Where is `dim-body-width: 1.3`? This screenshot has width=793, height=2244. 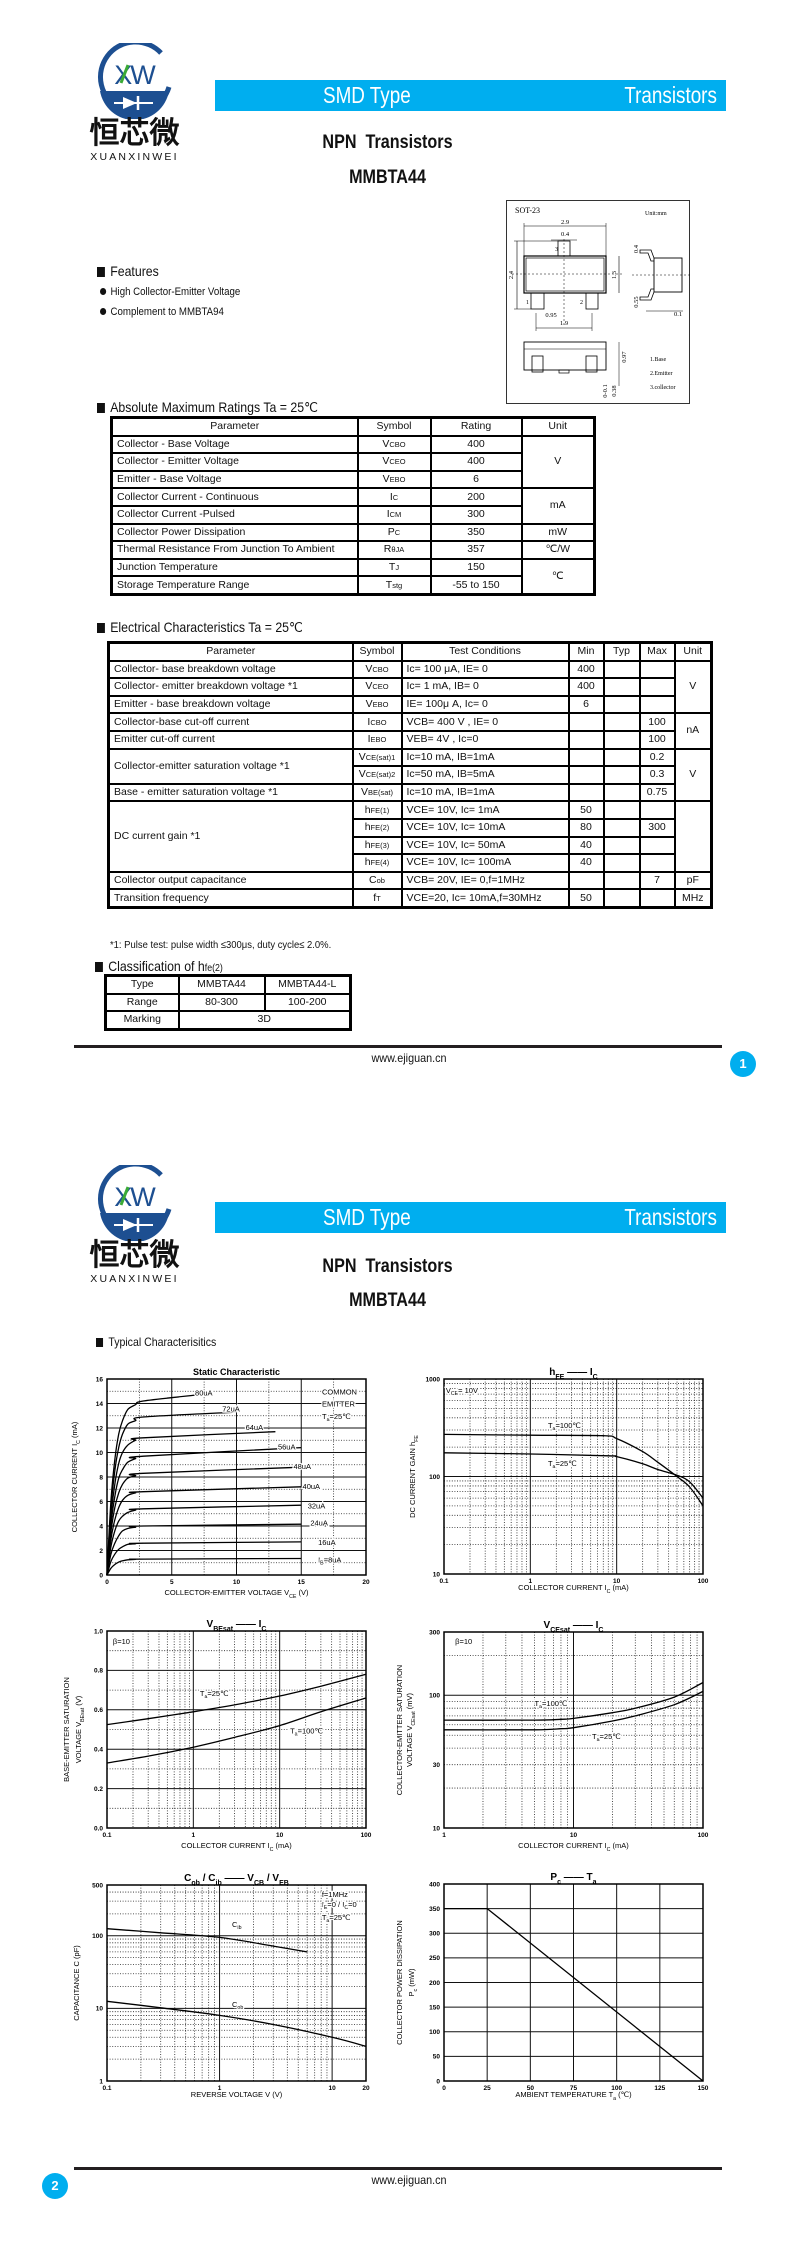
dim-body-width: 1.3 is located at coordinates (614, 275).